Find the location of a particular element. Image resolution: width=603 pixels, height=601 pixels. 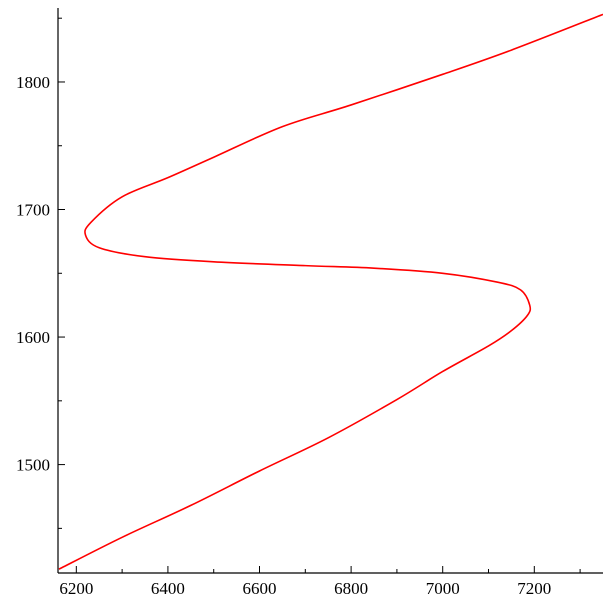

y-tick-label: 1600 is located at coordinates (33, 337).